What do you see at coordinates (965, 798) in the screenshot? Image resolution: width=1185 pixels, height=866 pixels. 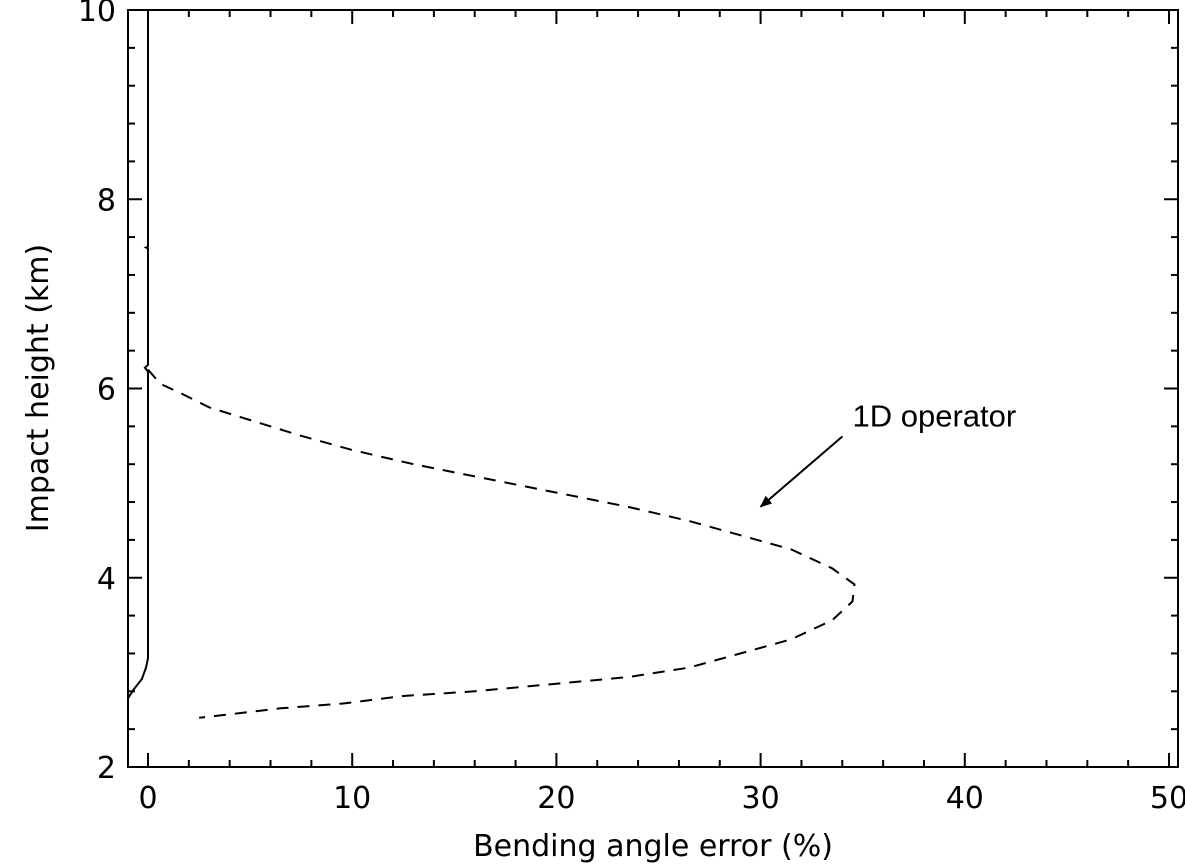 I see `x-tick-label: 40` at bounding box center [965, 798].